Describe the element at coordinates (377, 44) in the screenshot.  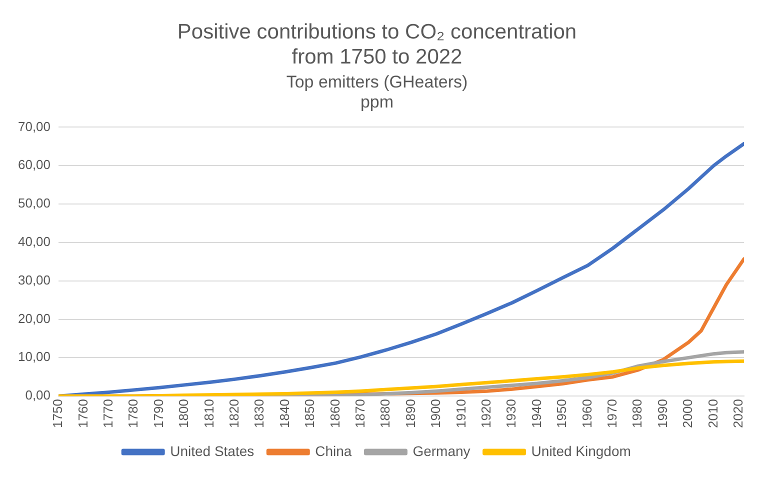
I see `chart-title: Positive contributions to CO₂ concentration from 1750 to 2022` at that location.